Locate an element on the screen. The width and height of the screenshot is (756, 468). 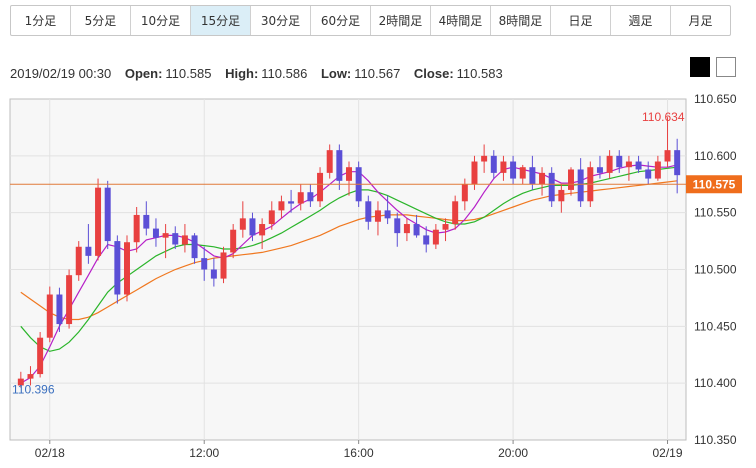
dark-theme-button is located at coordinates (700, 67).